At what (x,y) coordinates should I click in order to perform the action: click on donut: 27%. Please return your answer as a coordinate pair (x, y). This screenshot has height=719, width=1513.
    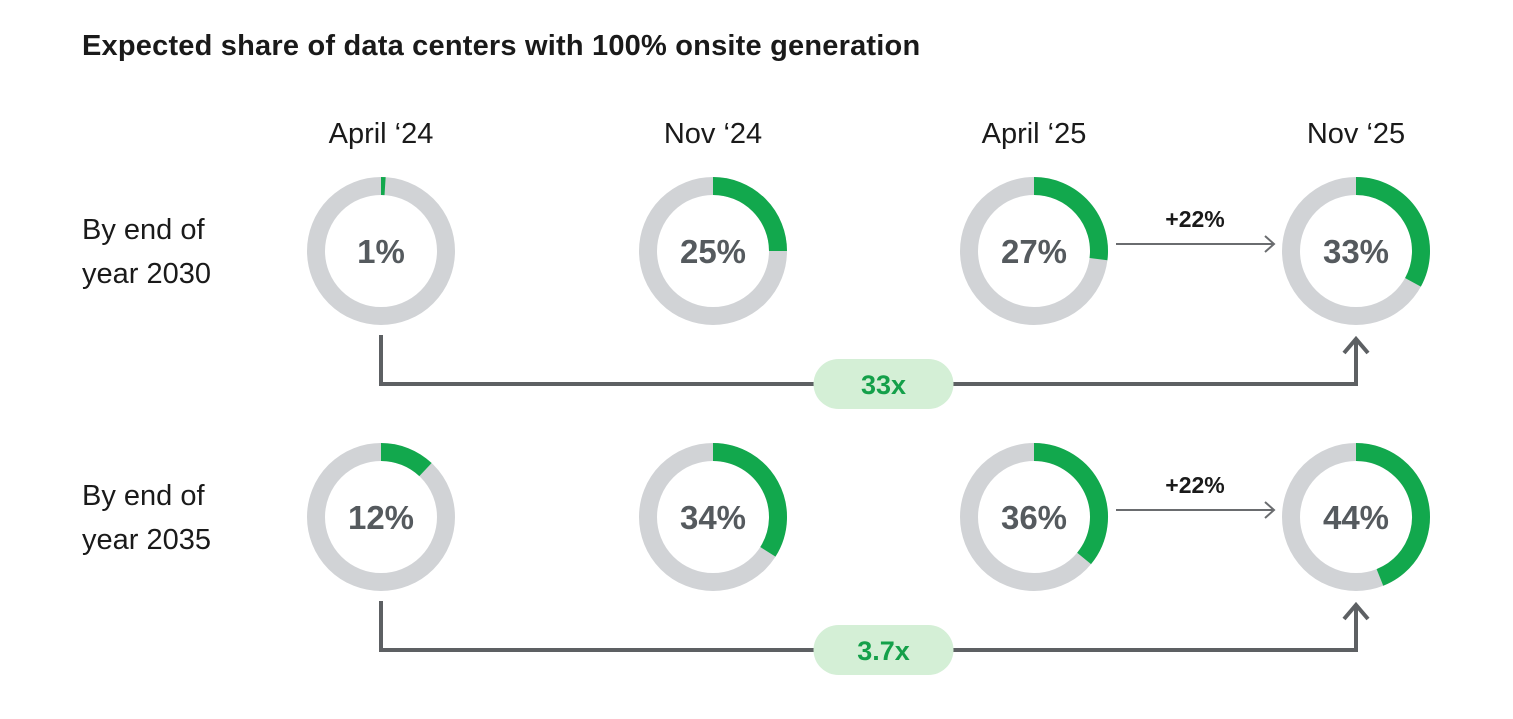
    Looking at the image, I should click on (1034, 251).